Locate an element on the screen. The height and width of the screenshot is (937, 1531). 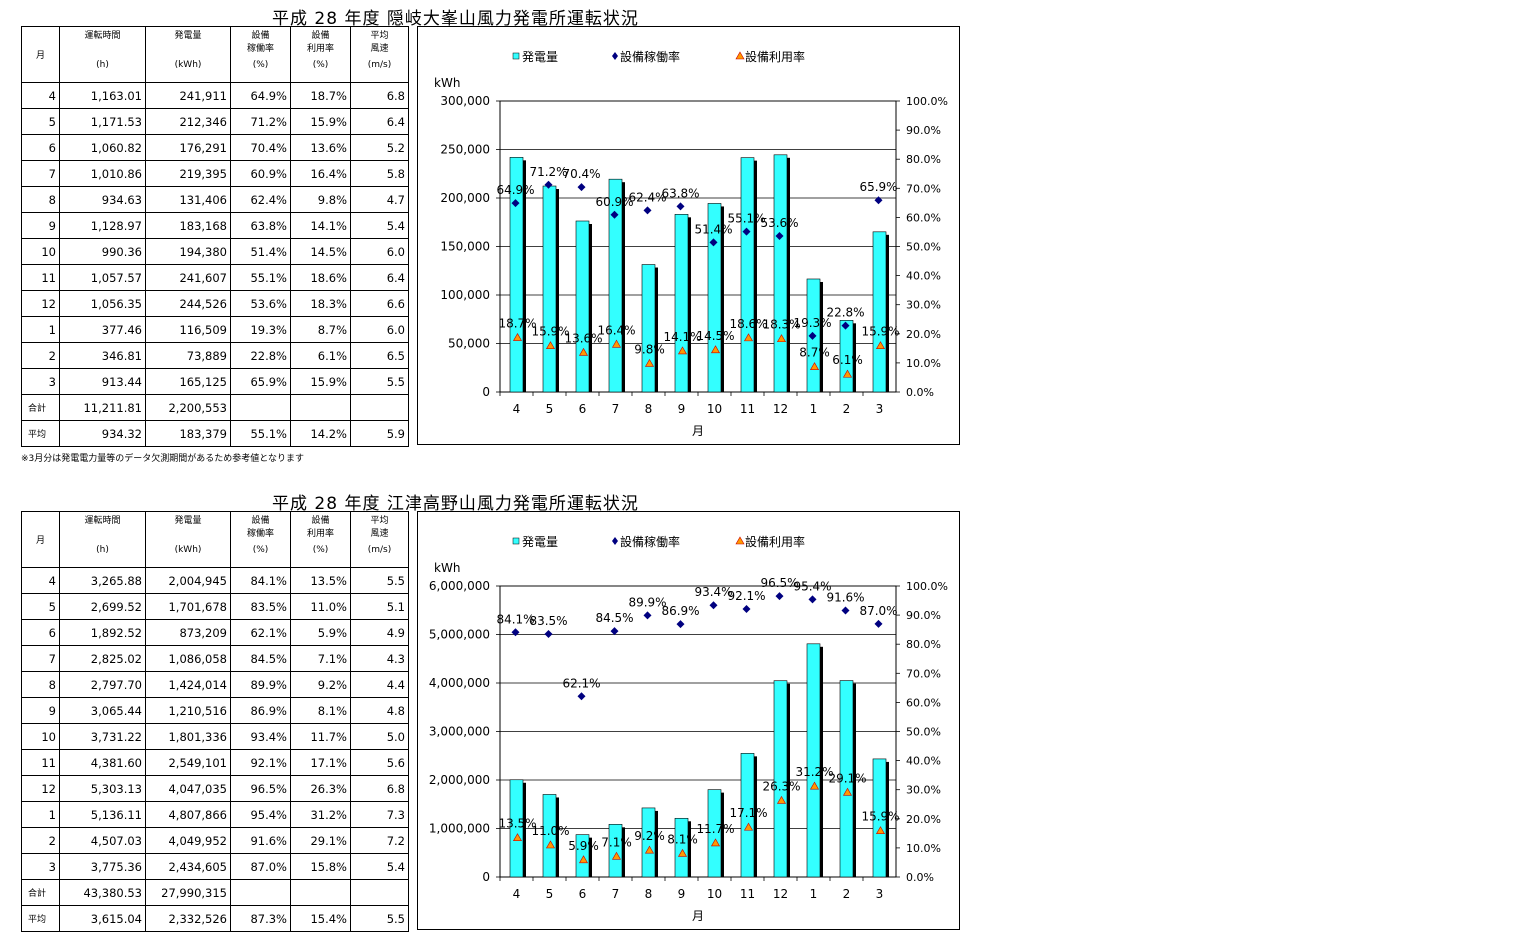
table-cell: 934.63 is located at coordinates (102, 199).